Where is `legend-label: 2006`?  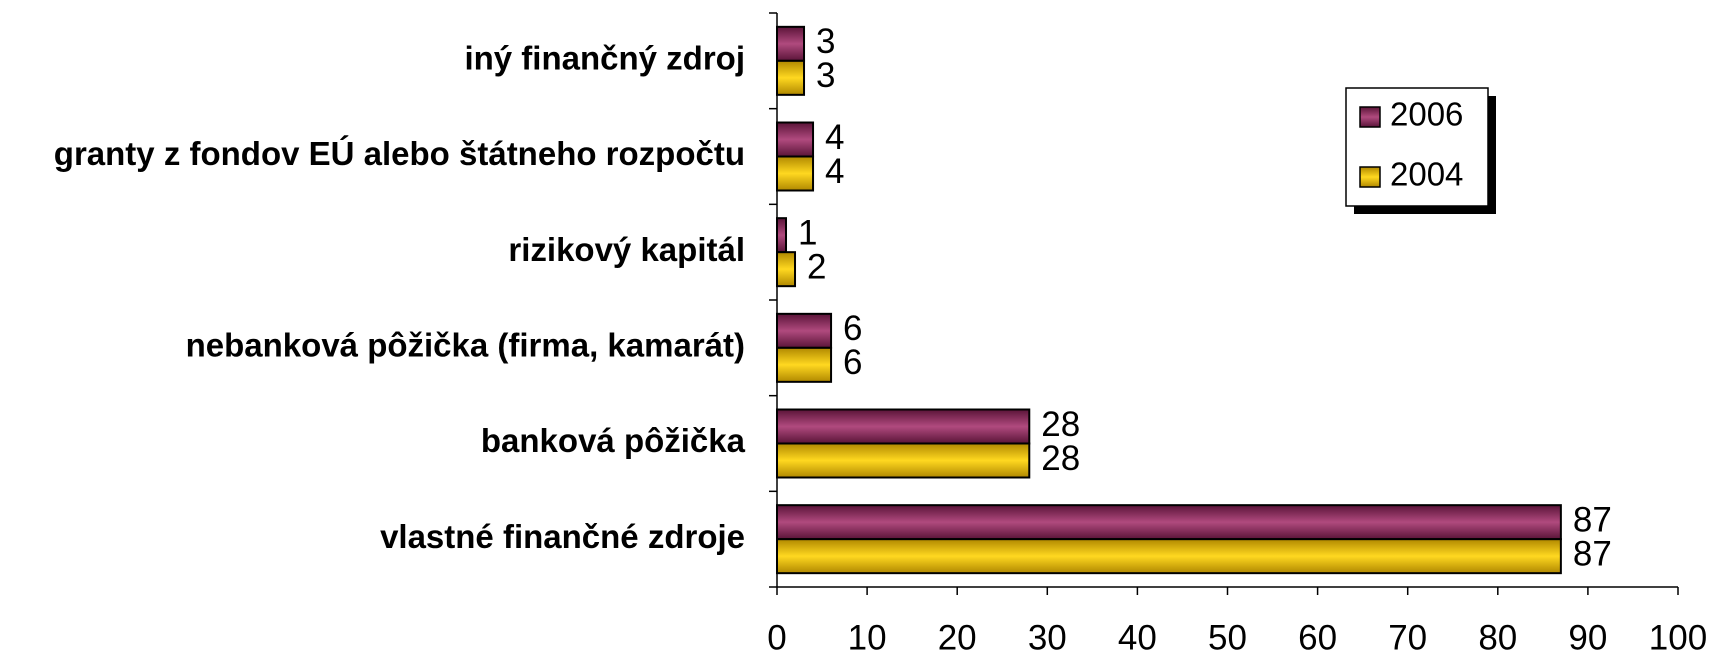
legend-label: 2006 is located at coordinates (1426, 114).